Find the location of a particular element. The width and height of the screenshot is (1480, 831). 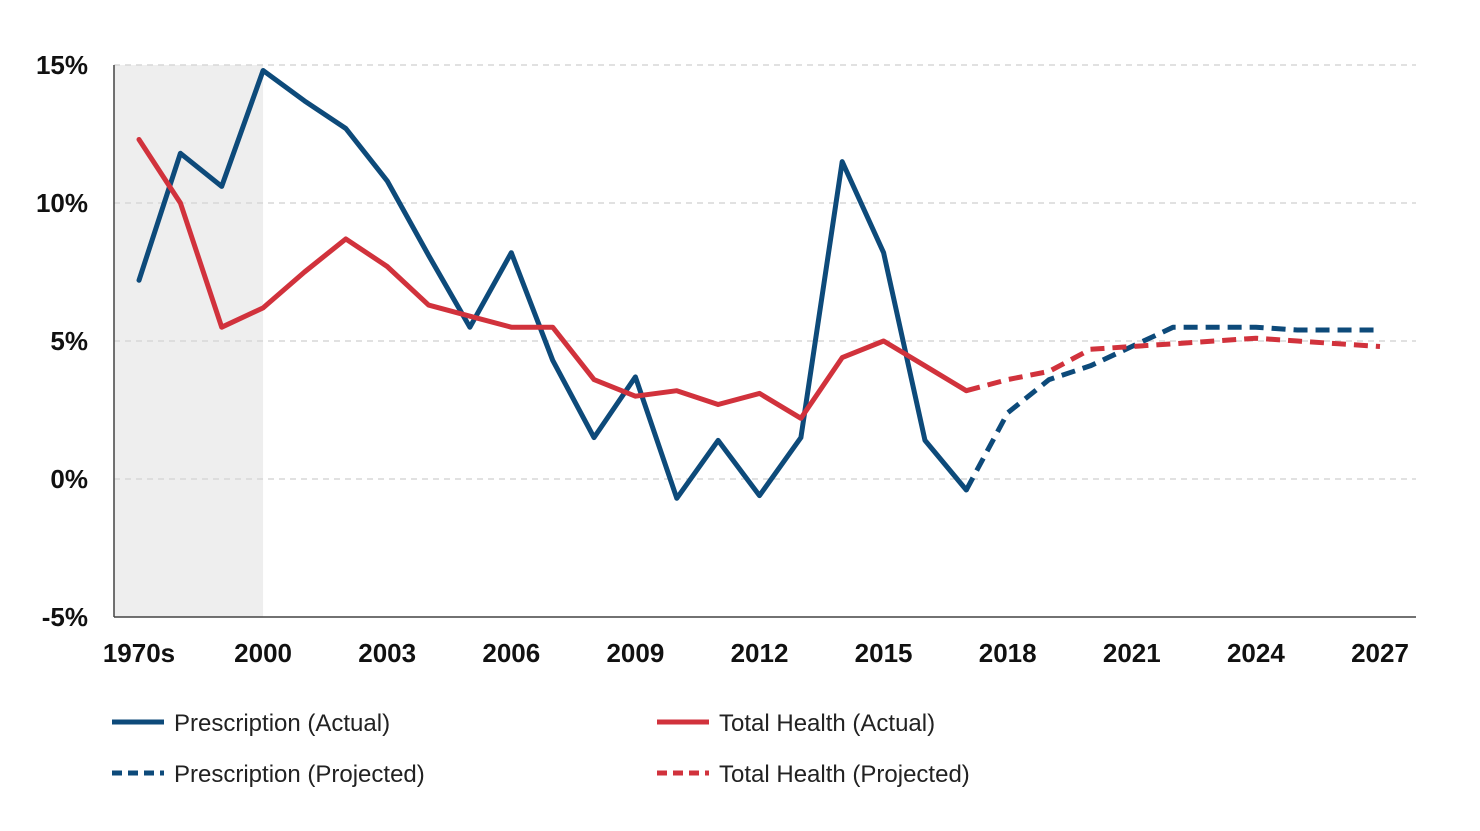

x-tick-label: 2006 is located at coordinates (511, 653).